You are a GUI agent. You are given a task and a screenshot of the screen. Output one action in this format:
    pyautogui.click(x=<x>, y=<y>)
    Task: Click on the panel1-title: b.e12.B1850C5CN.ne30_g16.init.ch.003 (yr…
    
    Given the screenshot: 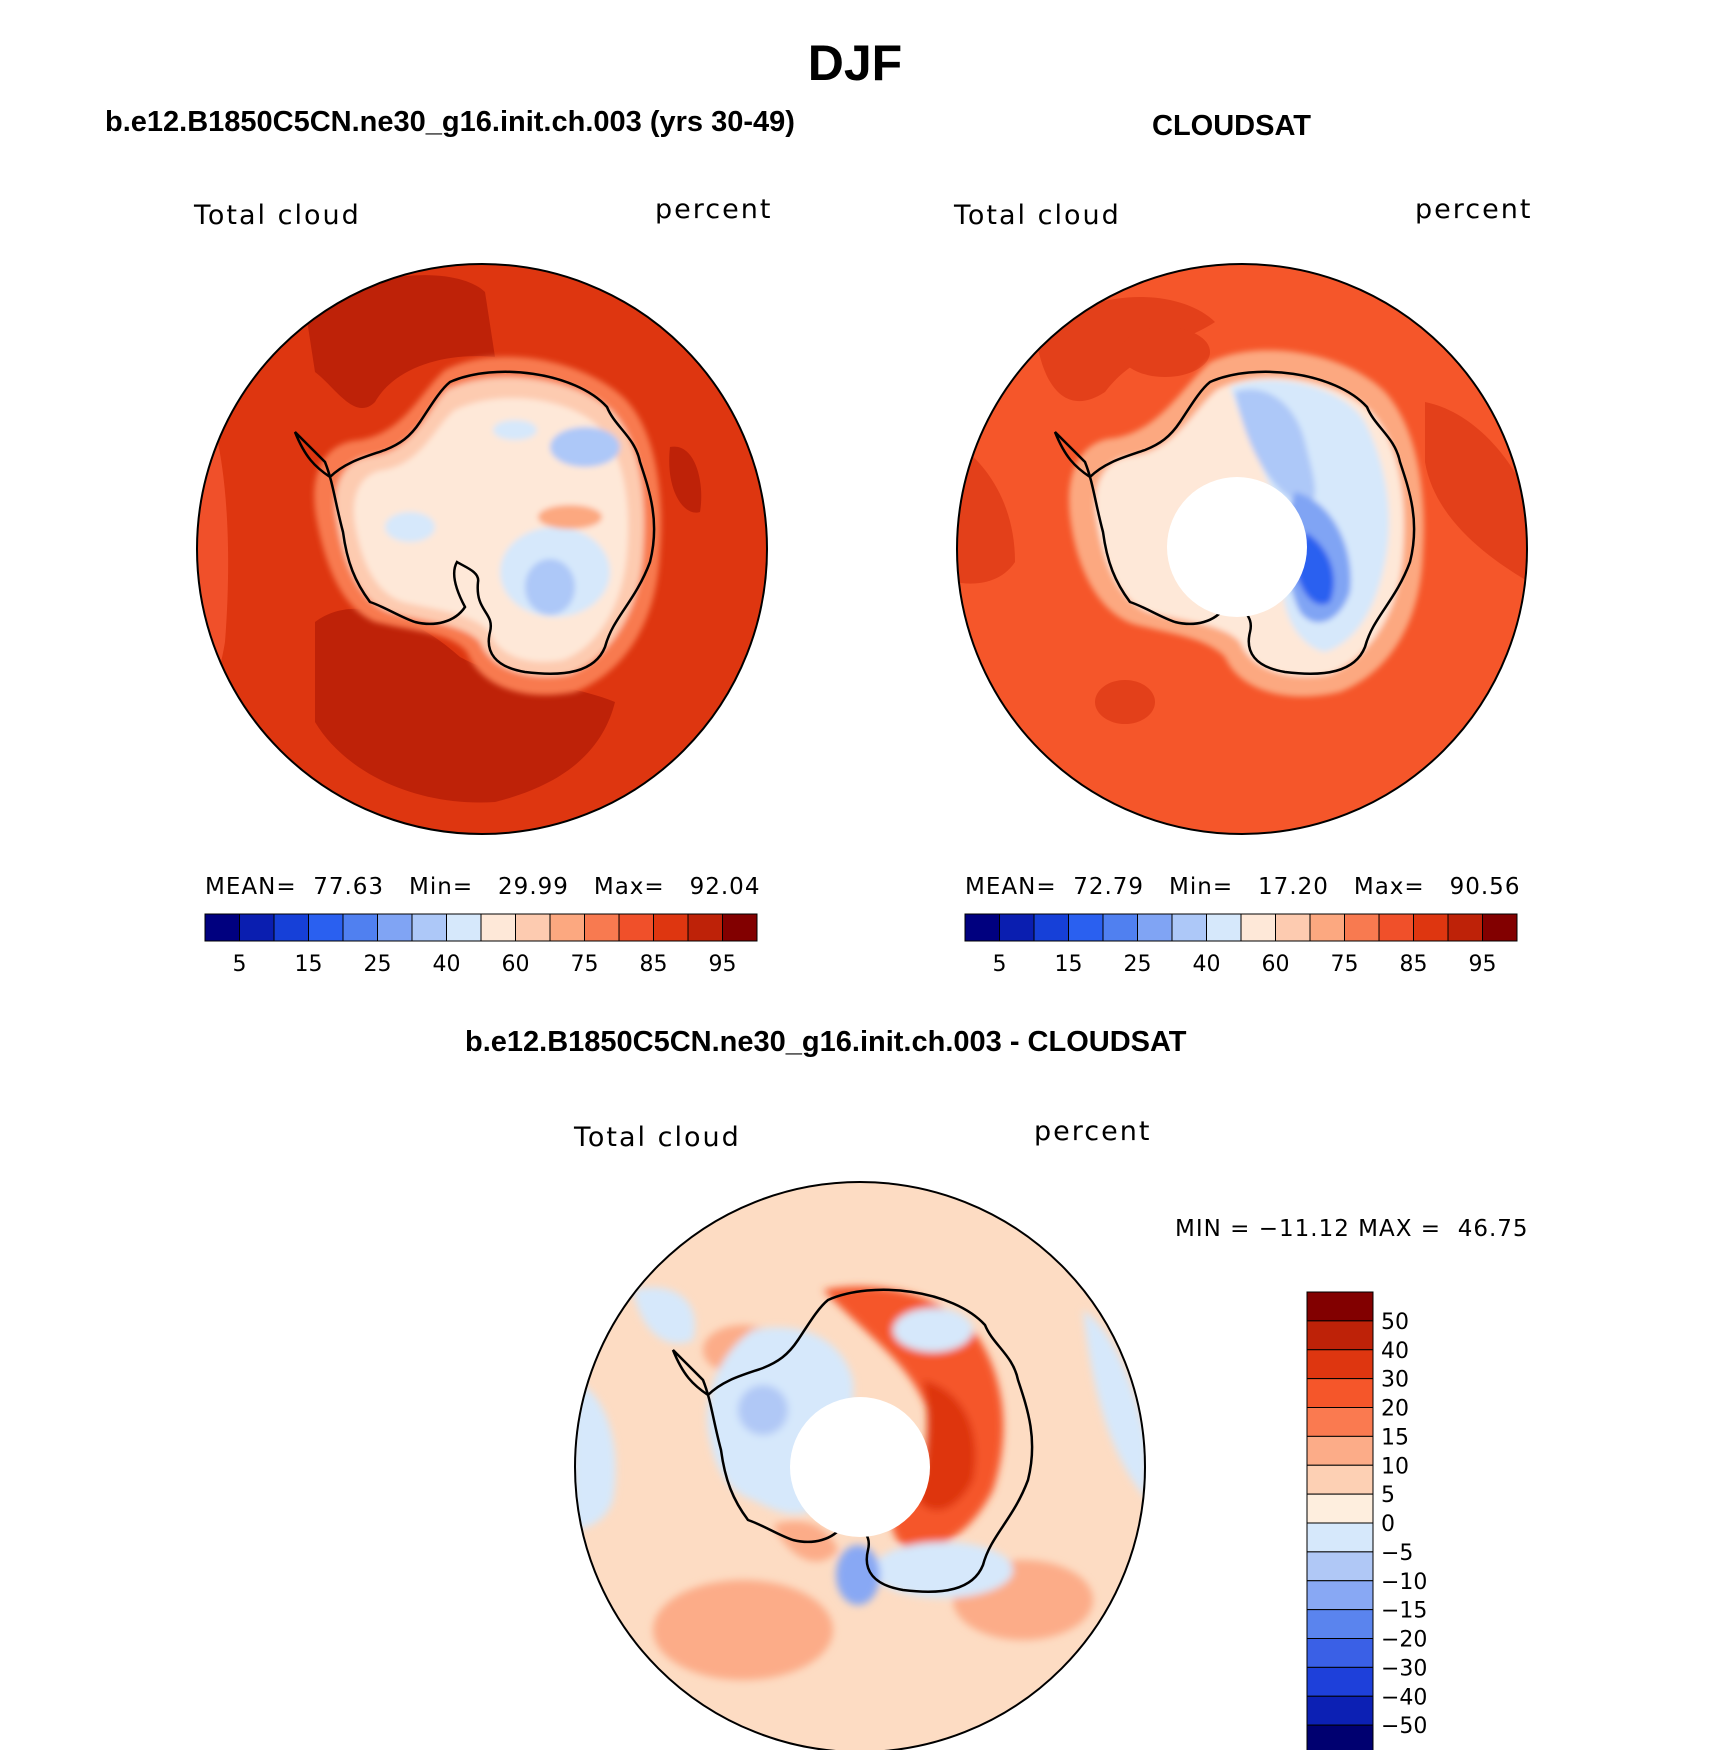 What is the action you would take?
    pyautogui.click(x=450, y=122)
    